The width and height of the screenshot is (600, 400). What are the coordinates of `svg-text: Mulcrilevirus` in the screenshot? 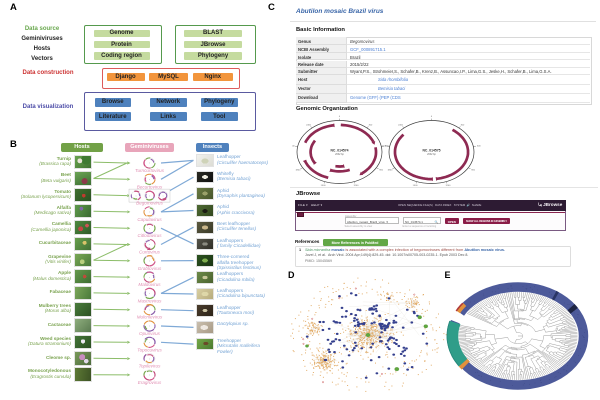 It's located at (150, 317).